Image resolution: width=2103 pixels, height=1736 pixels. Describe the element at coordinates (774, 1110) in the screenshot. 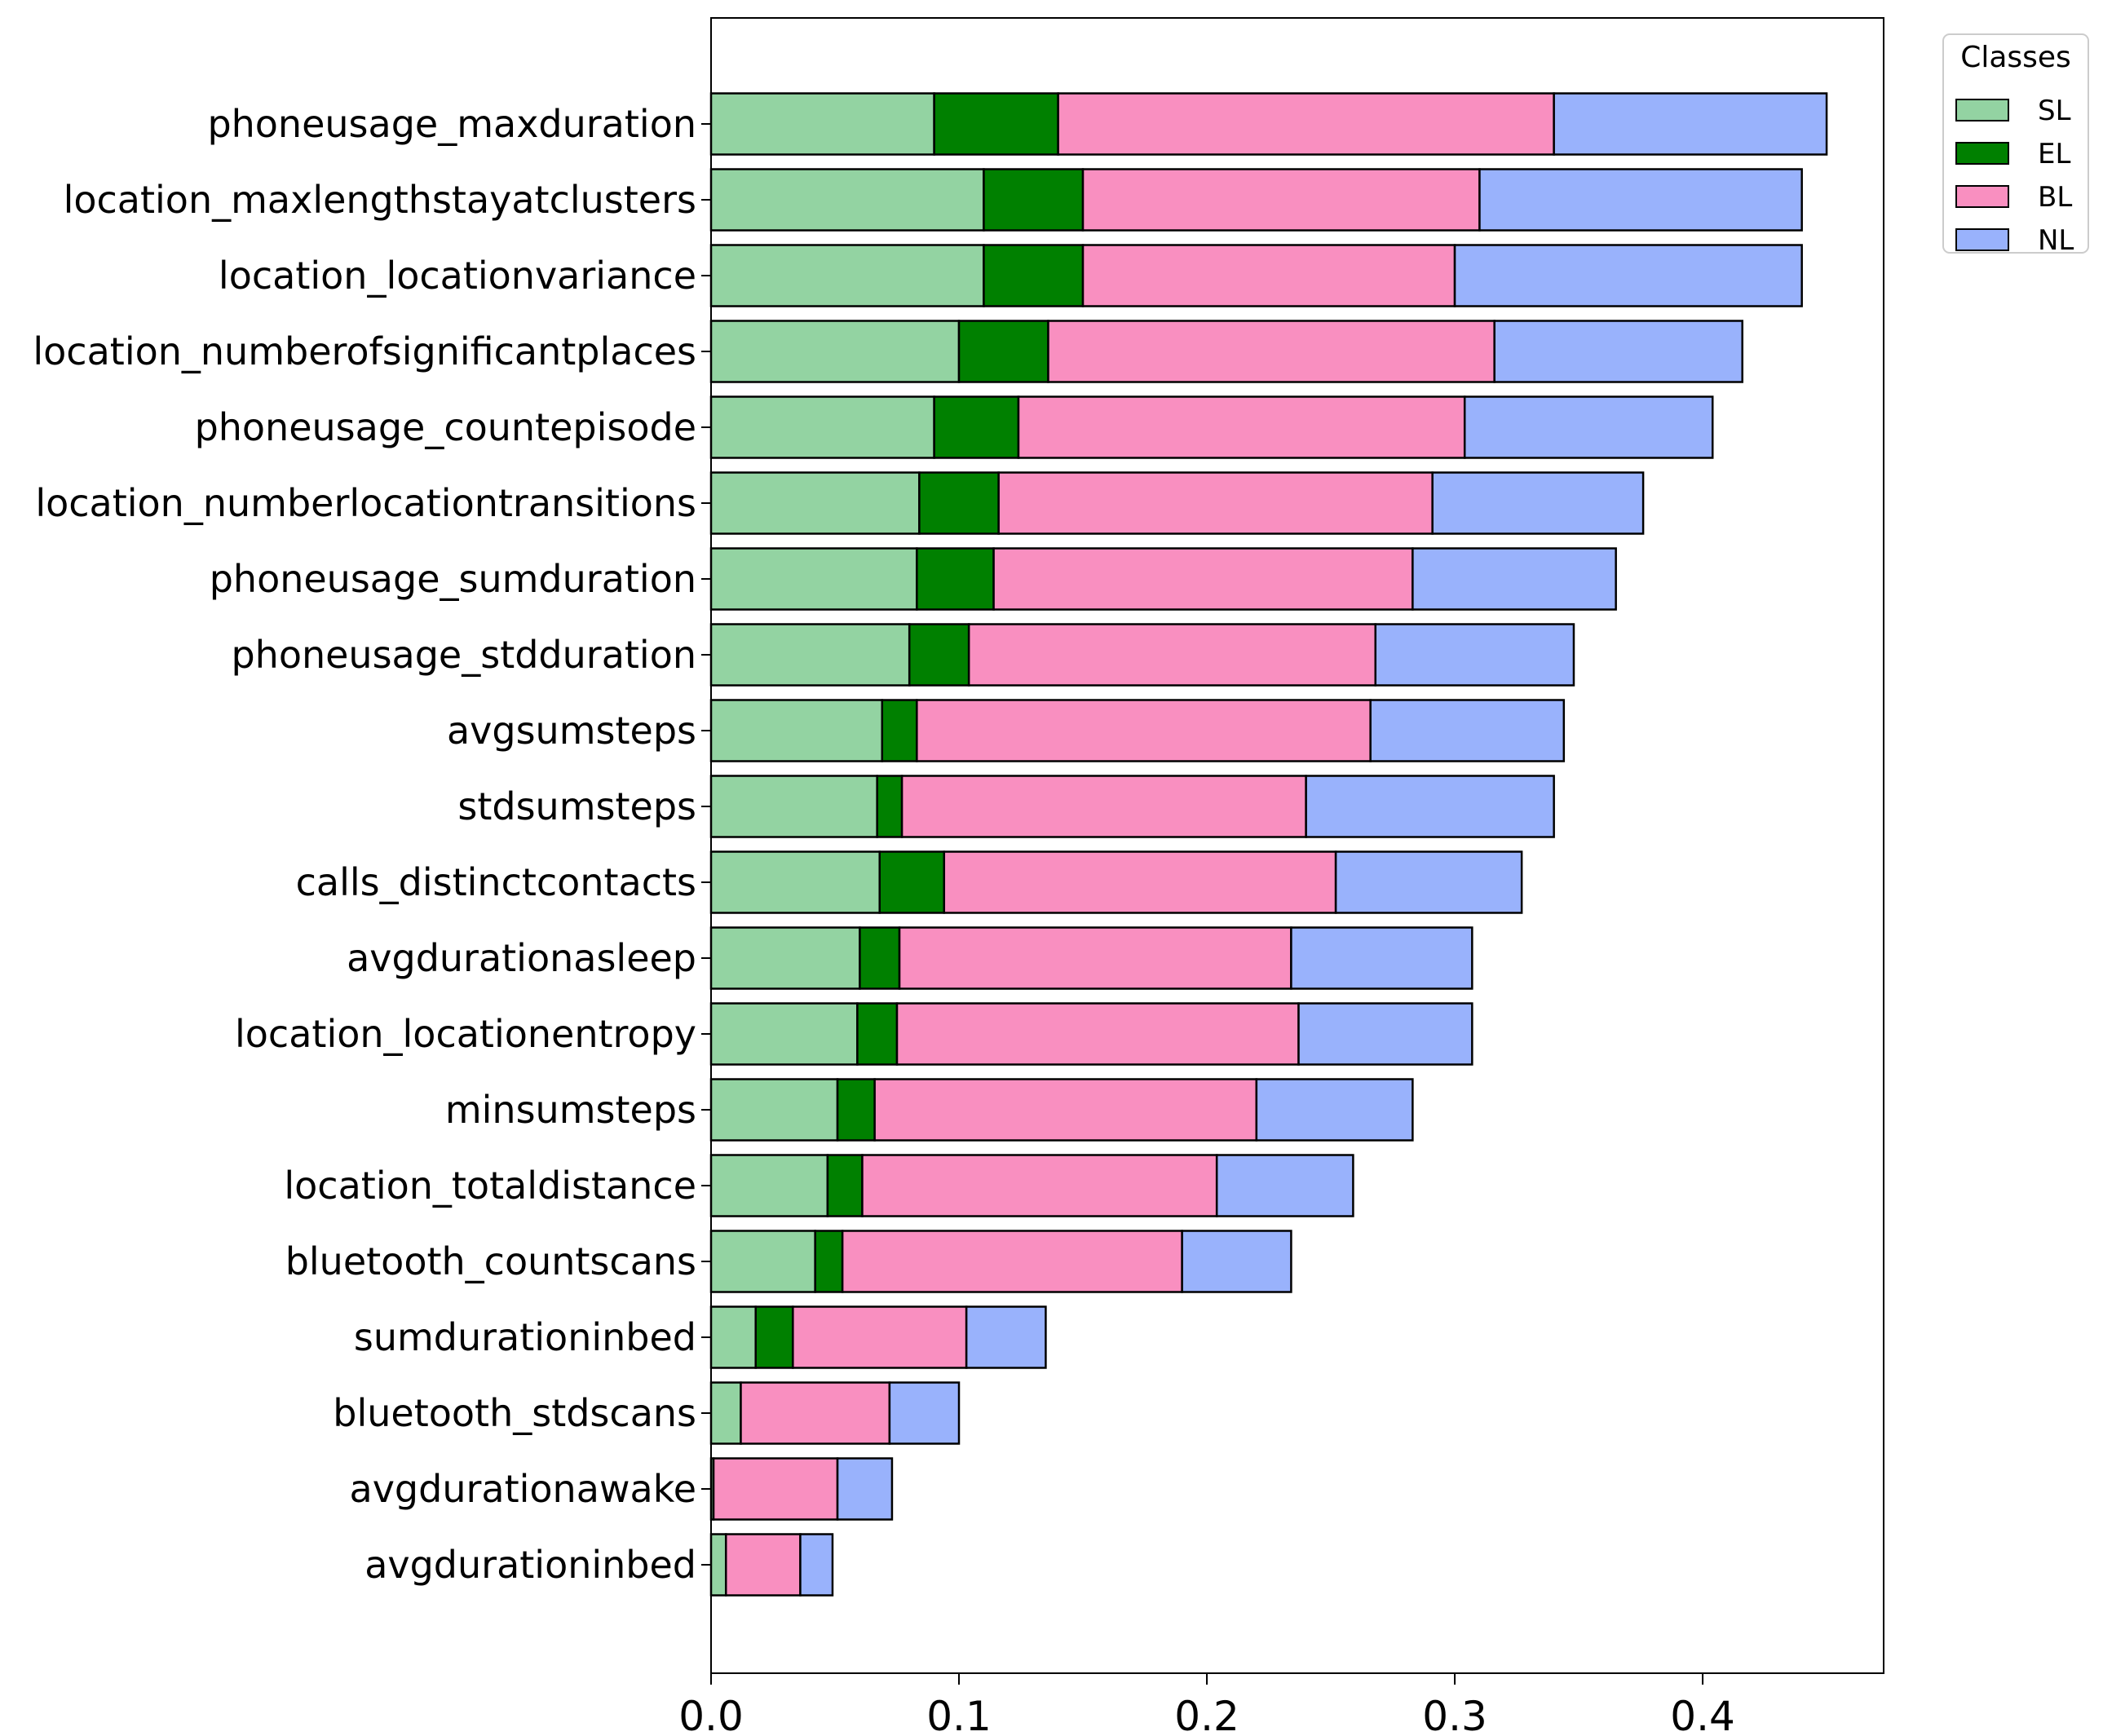

I see `bar-sl-minsumsteps` at that location.